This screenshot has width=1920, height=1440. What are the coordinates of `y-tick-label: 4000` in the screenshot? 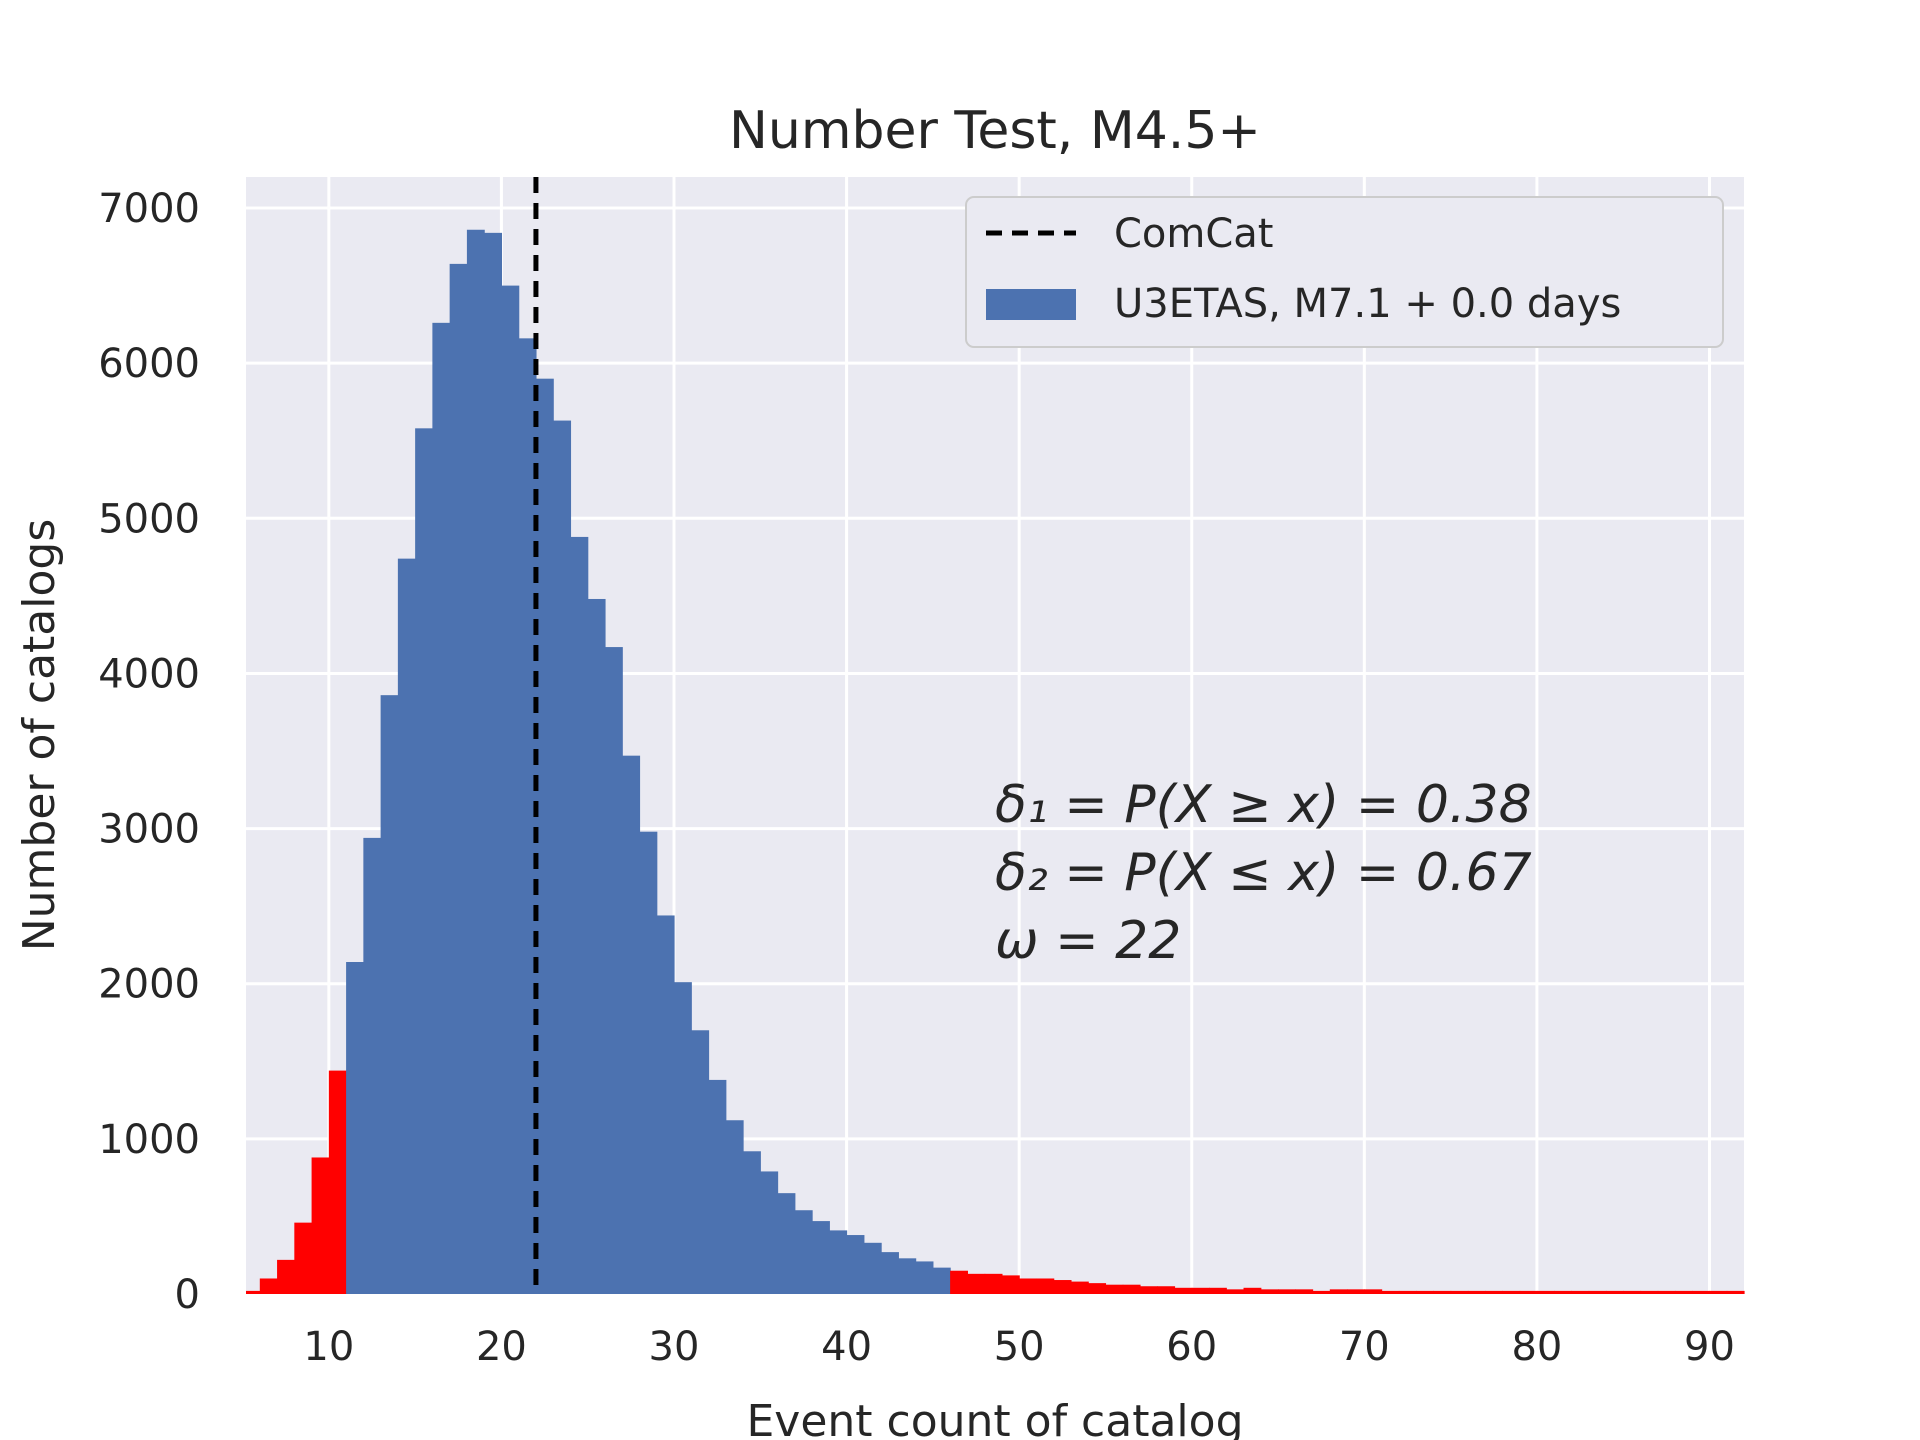 It's located at (149, 674).